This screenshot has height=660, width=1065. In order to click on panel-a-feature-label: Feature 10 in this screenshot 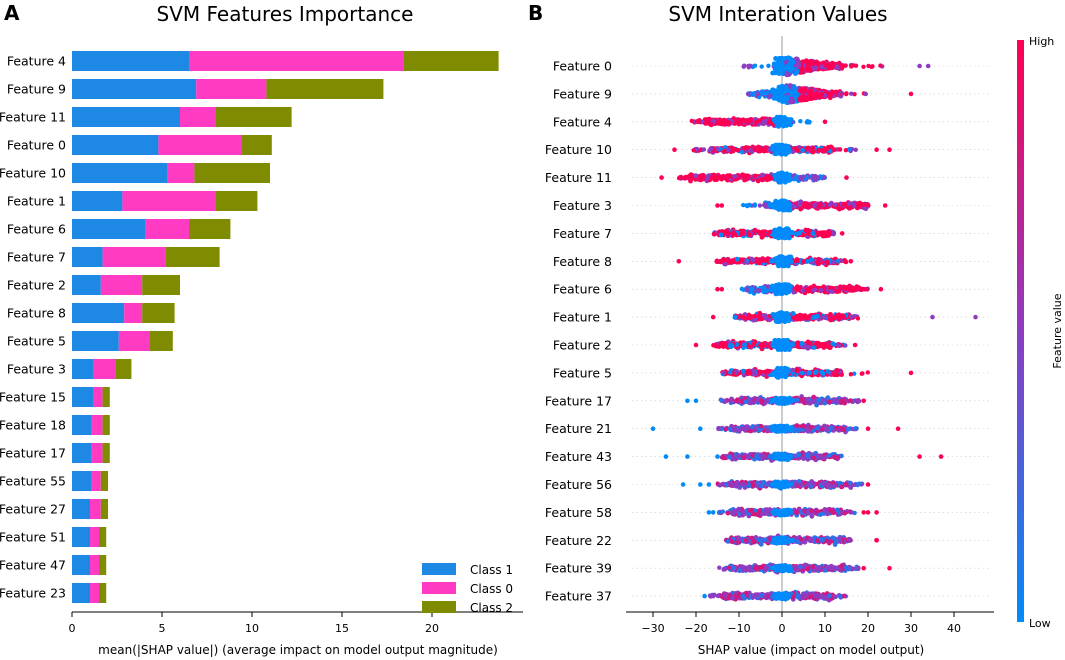, I will do `click(33, 173)`.